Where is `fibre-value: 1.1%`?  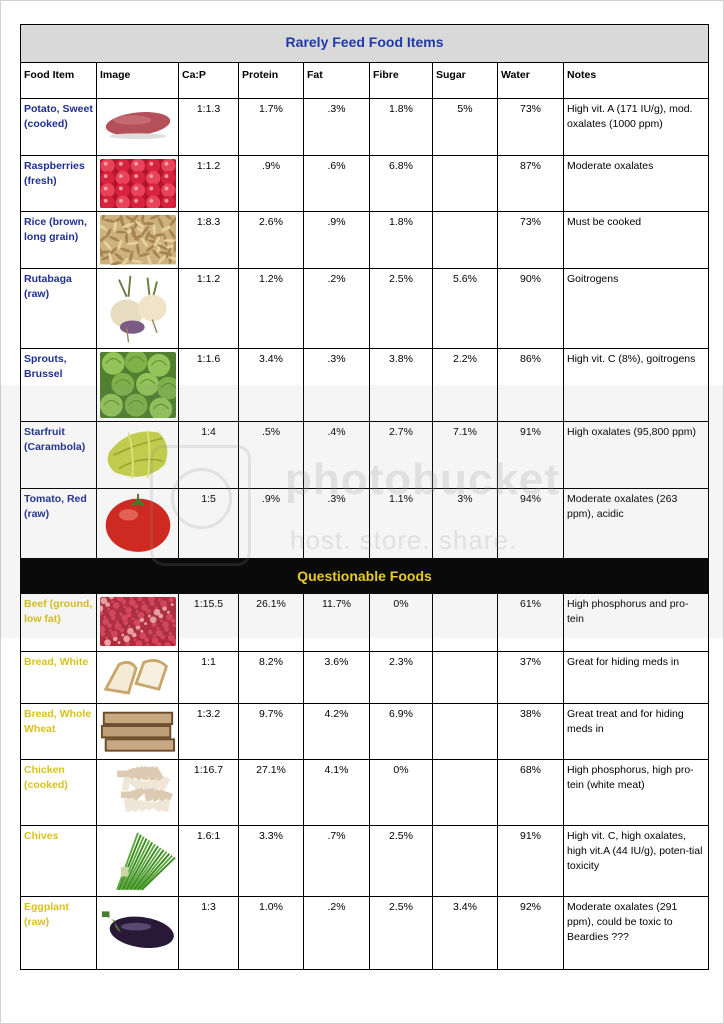 fibre-value: 1.1% is located at coordinates (401, 524).